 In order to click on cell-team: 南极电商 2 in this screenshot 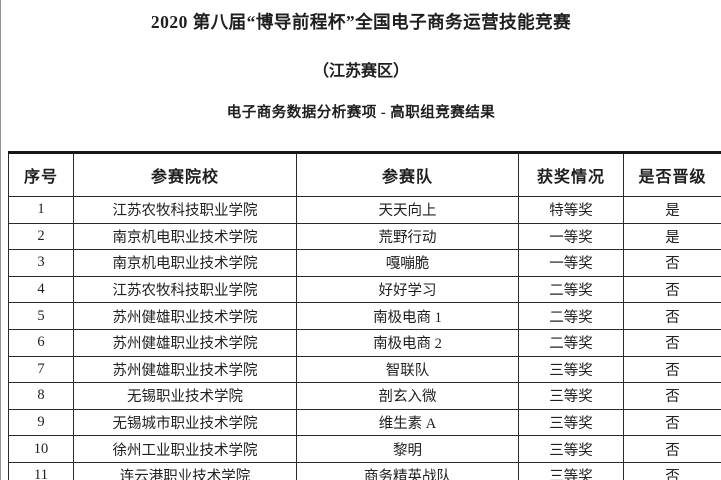, I will do `click(407, 342)`.